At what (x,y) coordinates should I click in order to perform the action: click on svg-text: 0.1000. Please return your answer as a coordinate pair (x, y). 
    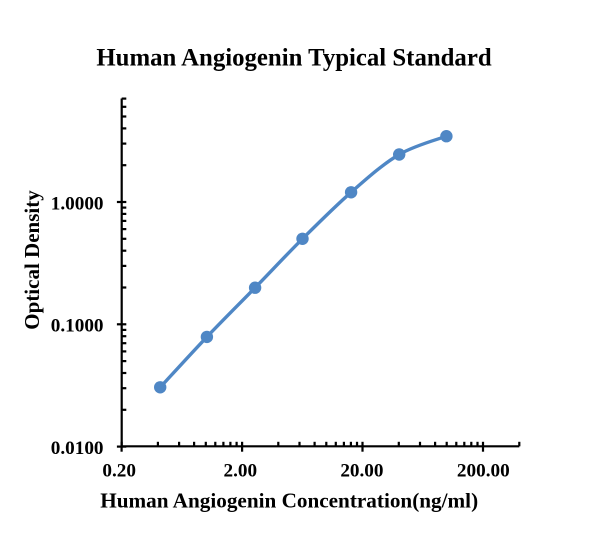
    Looking at the image, I should click on (77, 326).